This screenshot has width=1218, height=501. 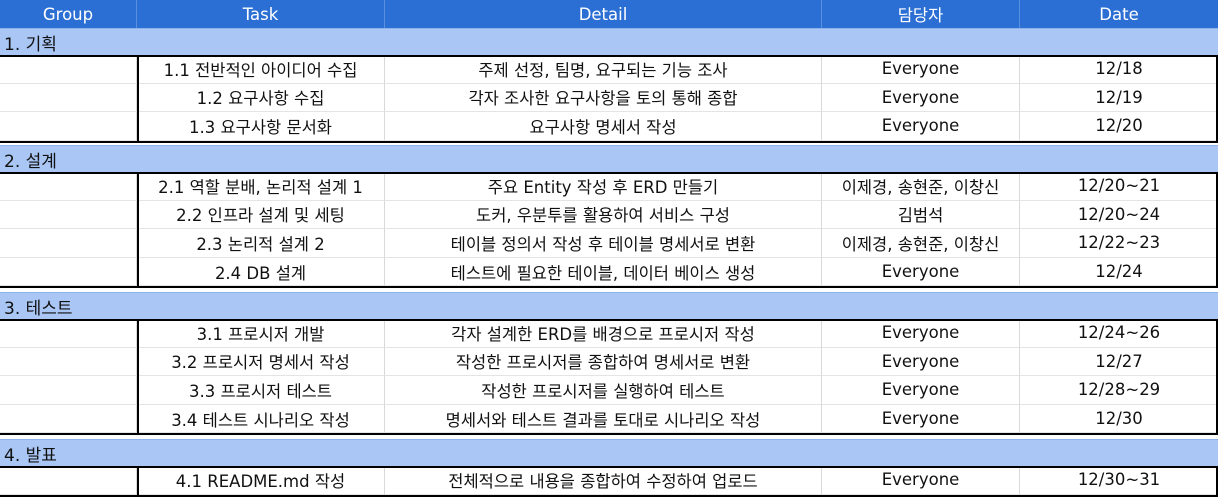 What do you see at coordinates (68, 14) in the screenshot?
I see `column-header-group: Group` at bounding box center [68, 14].